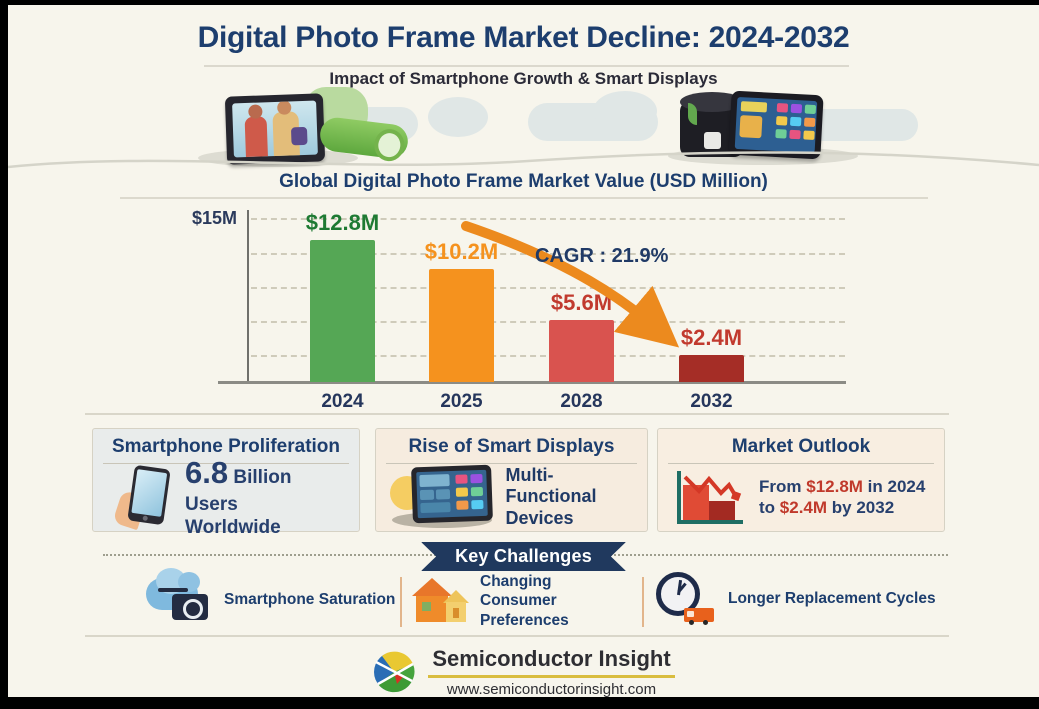 The image size is (1039, 709). Describe the element at coordinates (551, 689) in the screenshot. I see `brand-website: www.semiconductorinsight.com` at that location.